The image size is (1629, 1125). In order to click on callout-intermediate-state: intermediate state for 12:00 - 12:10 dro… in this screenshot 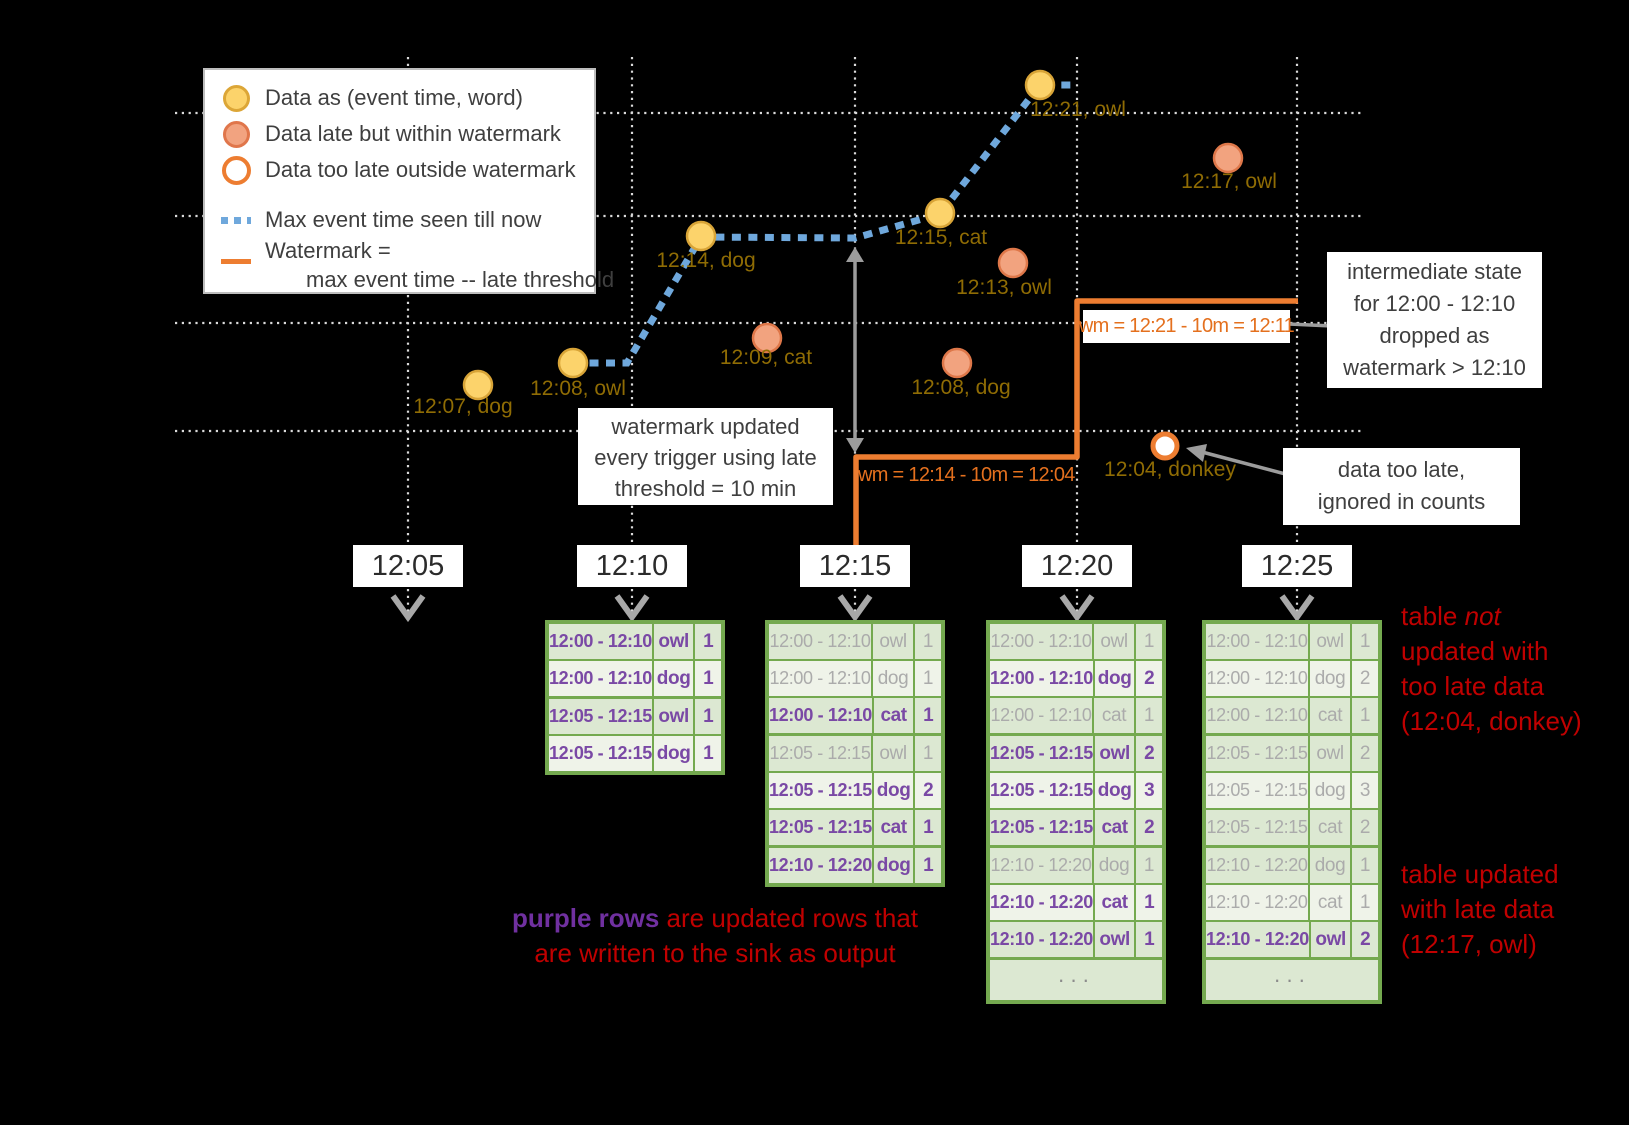, I will do `click(1434, 320)`.